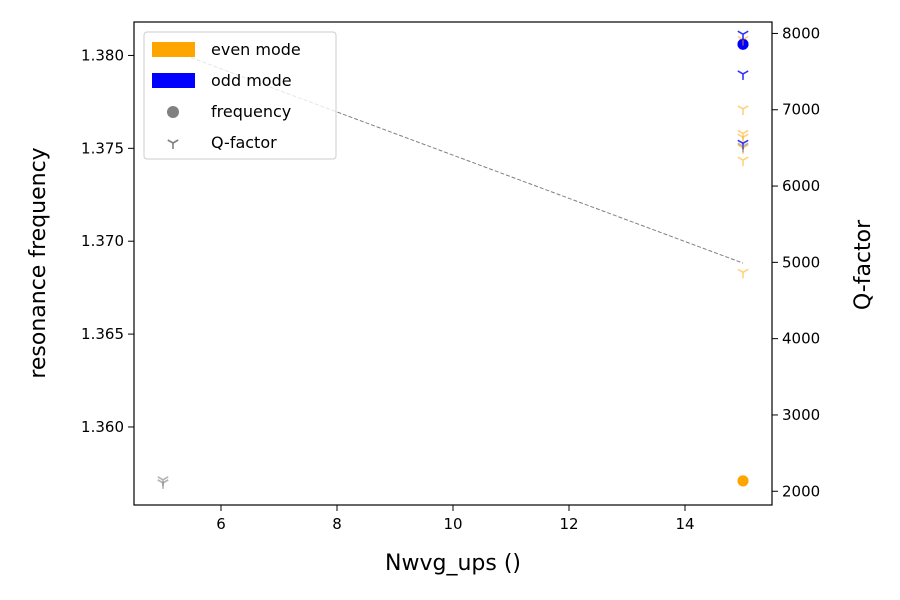  Describe the element at coordinates (256, 49) in the screenshot. I see `legend-label: even mode` at that location.